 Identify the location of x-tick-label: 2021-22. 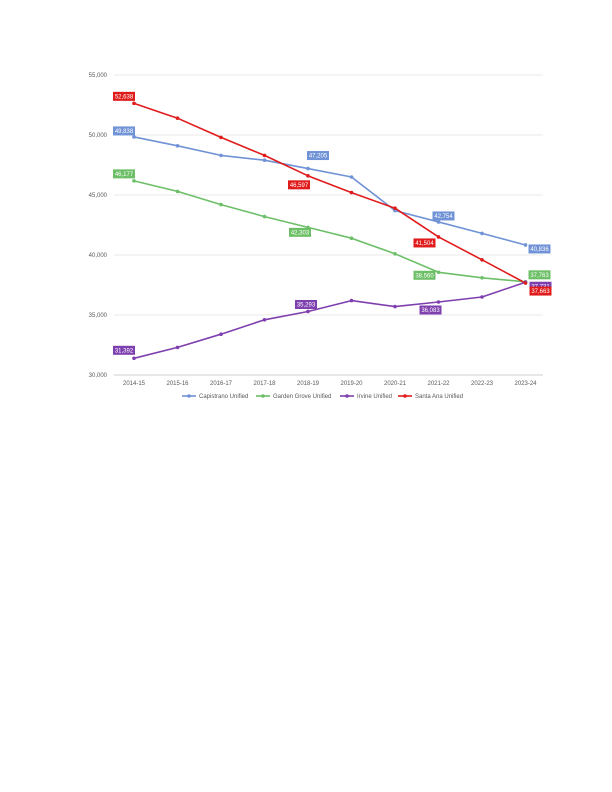
(438, 384).